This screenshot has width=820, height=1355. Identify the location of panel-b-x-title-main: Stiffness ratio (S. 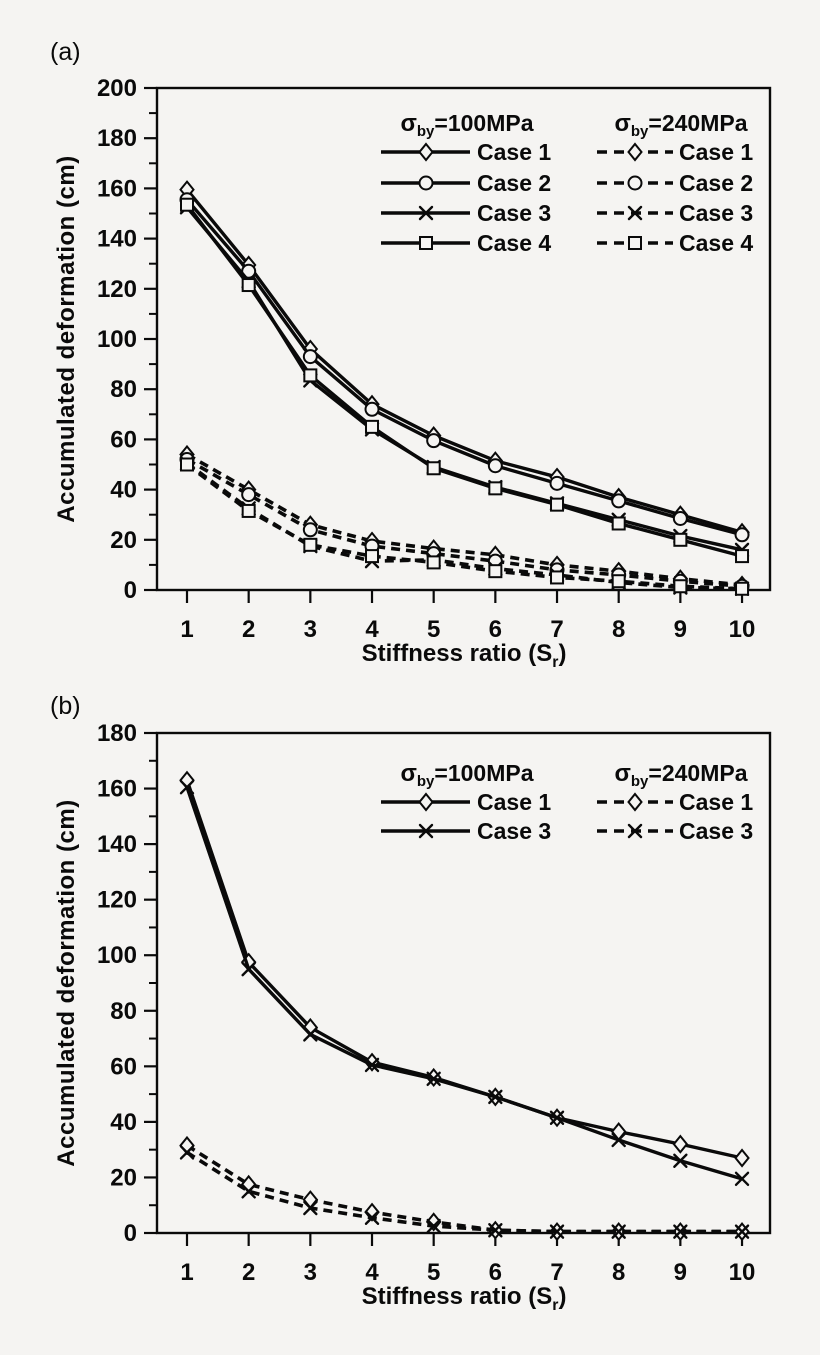
(457, 1297).